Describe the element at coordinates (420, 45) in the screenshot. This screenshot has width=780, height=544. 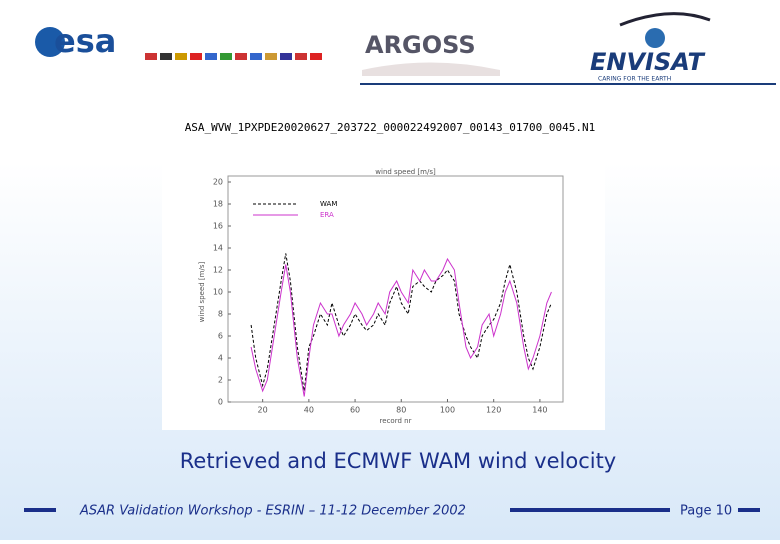
I see `argoss-logo: ARGOSS` at that location.